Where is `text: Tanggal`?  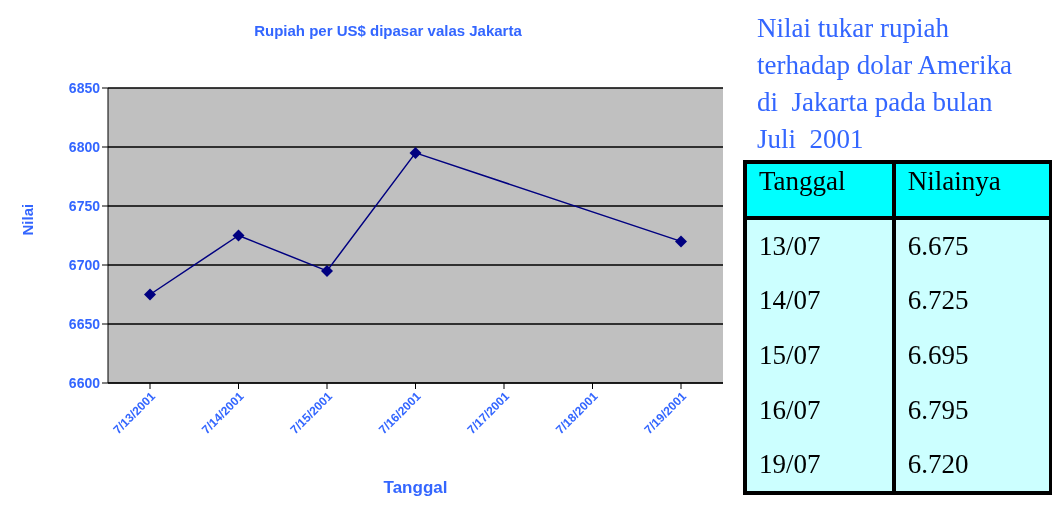
text: Tanggal is located at coordinates (819, 190).